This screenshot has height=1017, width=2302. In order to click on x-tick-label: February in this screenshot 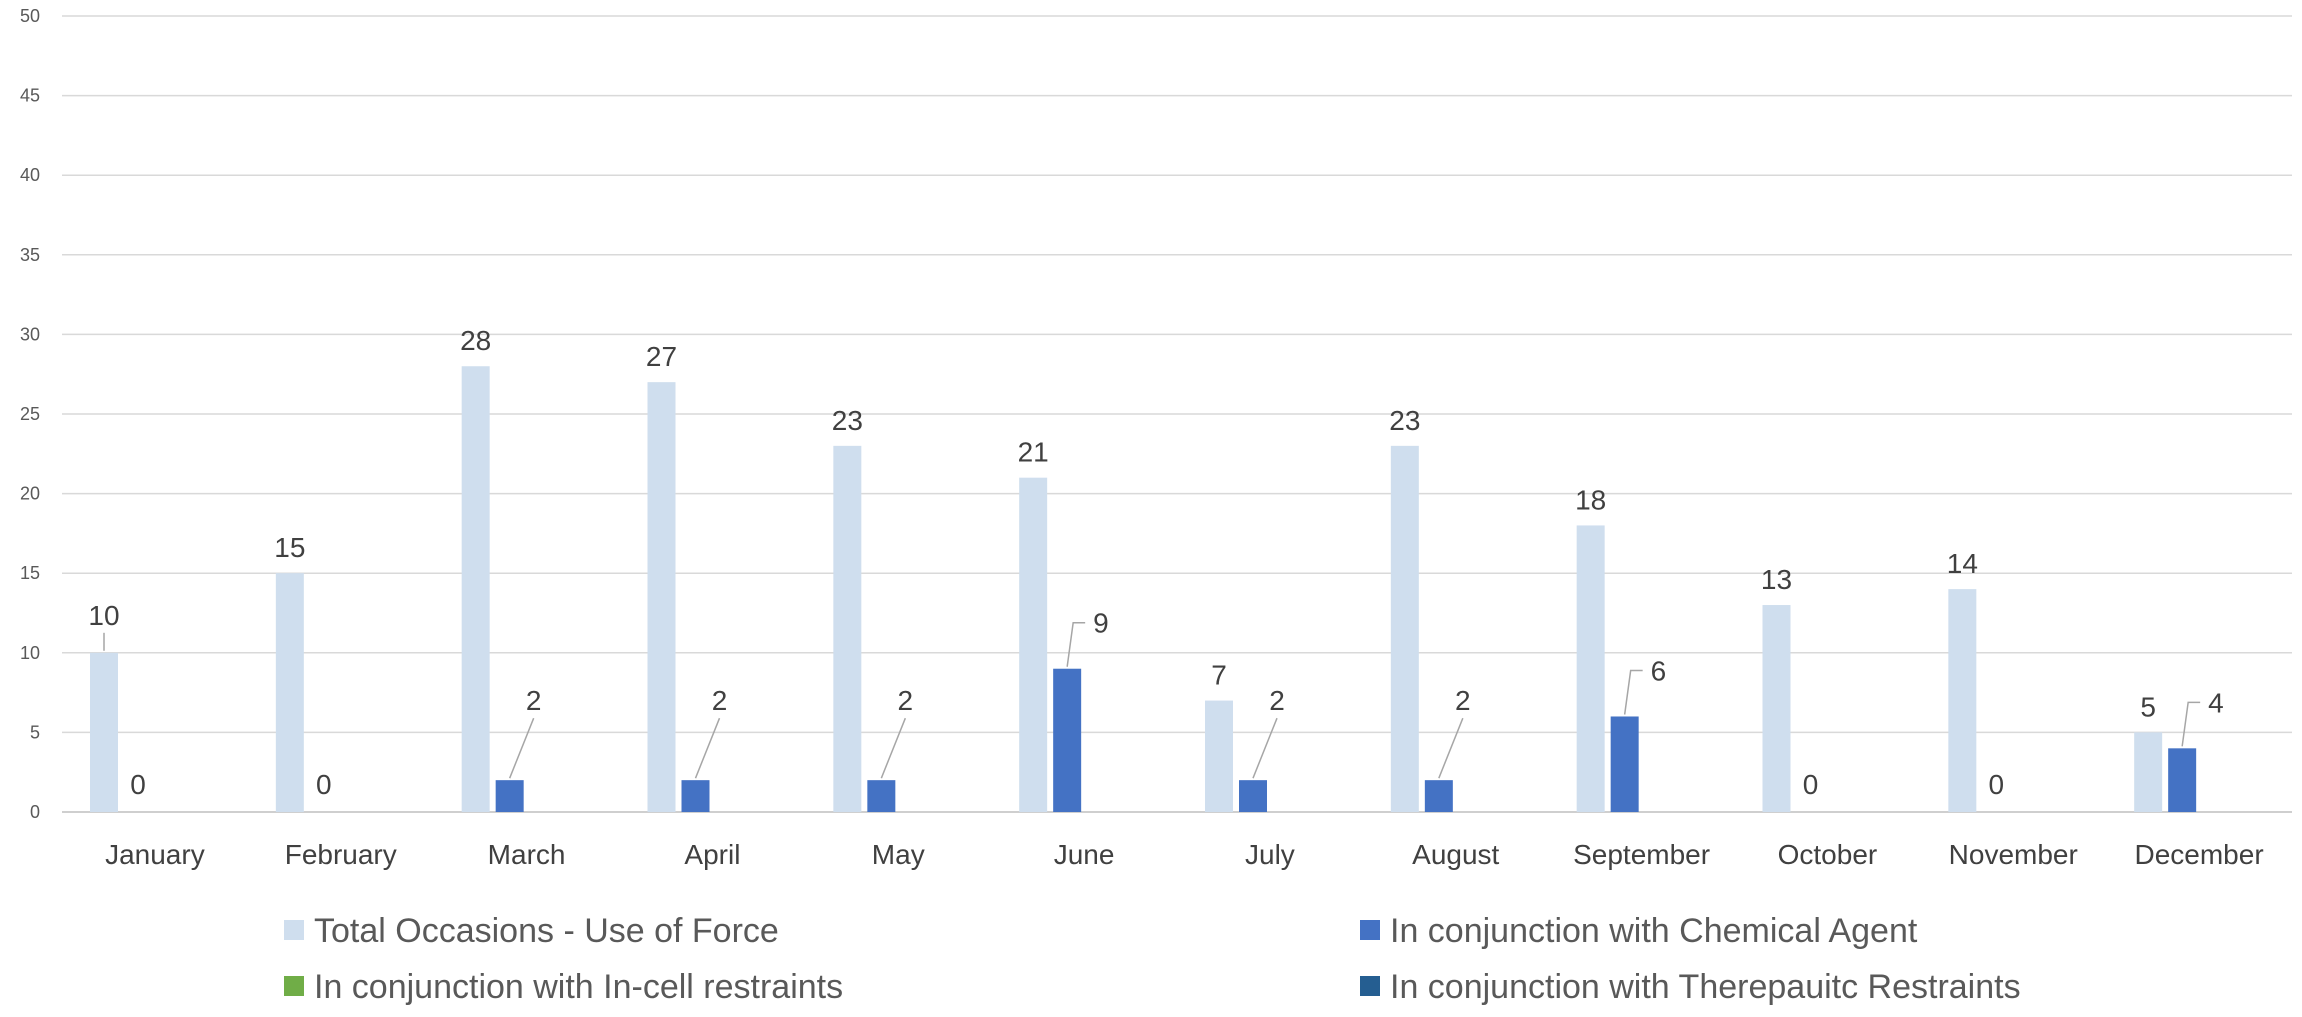, I will do `click(341, 854)`.